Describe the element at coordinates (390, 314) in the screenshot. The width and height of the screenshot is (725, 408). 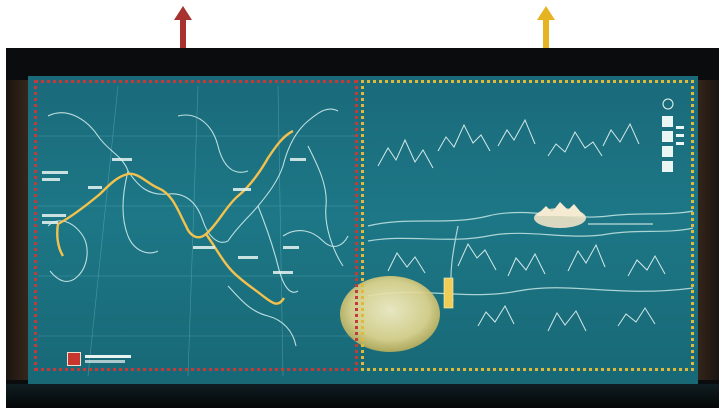
I see `glowing-oval-overlay` at that location.